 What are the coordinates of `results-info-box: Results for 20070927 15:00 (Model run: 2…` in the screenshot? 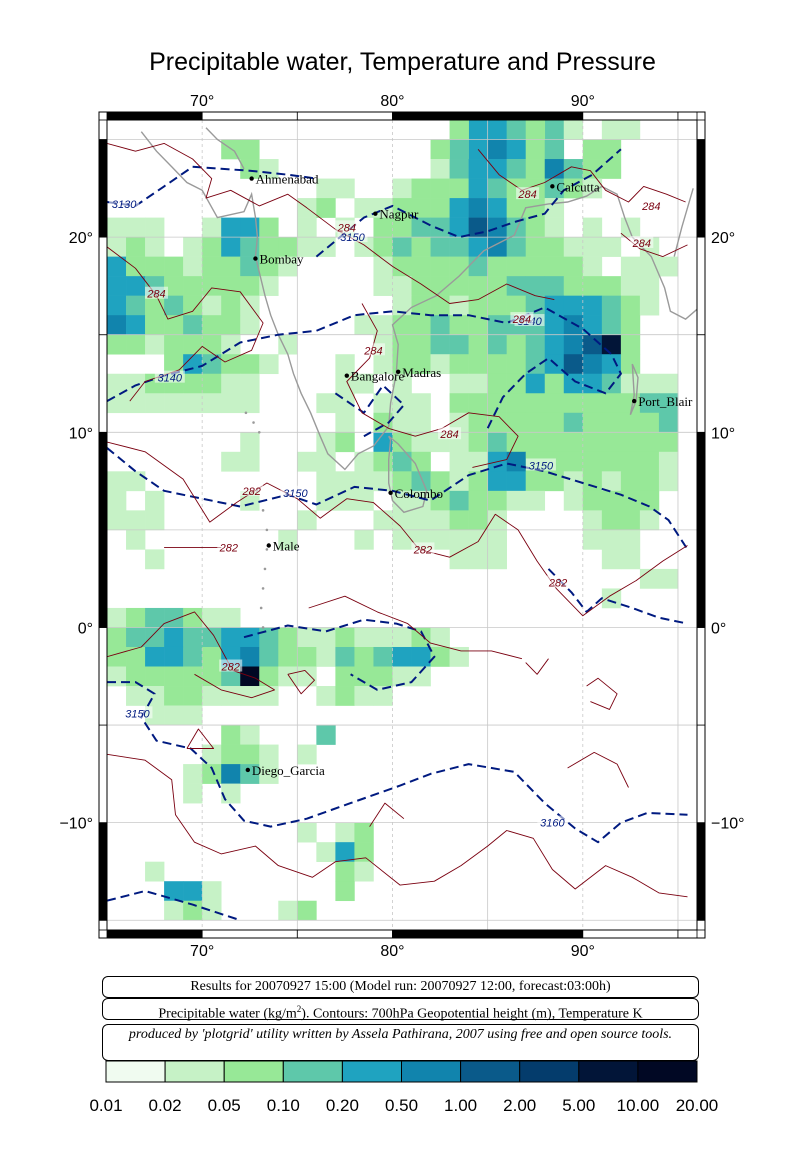 It's located at (400, 987).